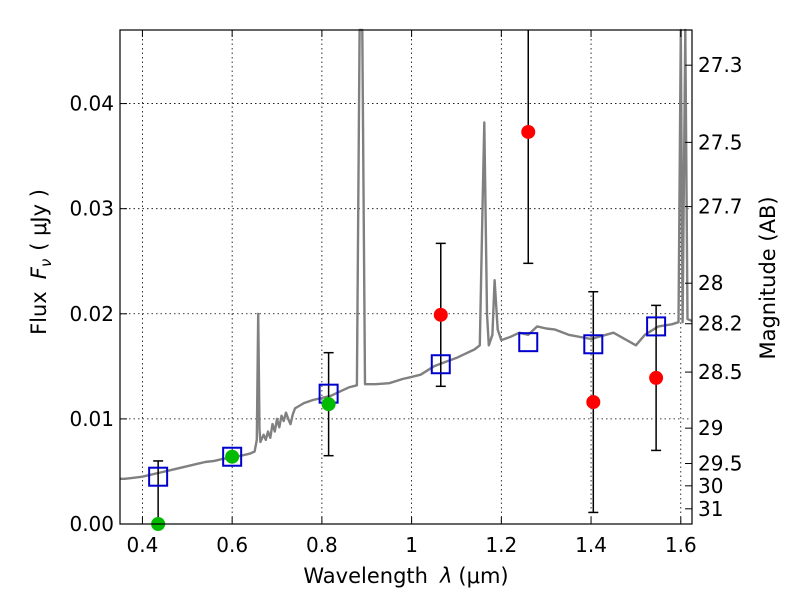 The height and width of the screenshot is (600, 800). What do you see at coordinates (591, 545) in the screenshot?
I see `x-tick-label: 1.4` at bounding box center [591, 545].